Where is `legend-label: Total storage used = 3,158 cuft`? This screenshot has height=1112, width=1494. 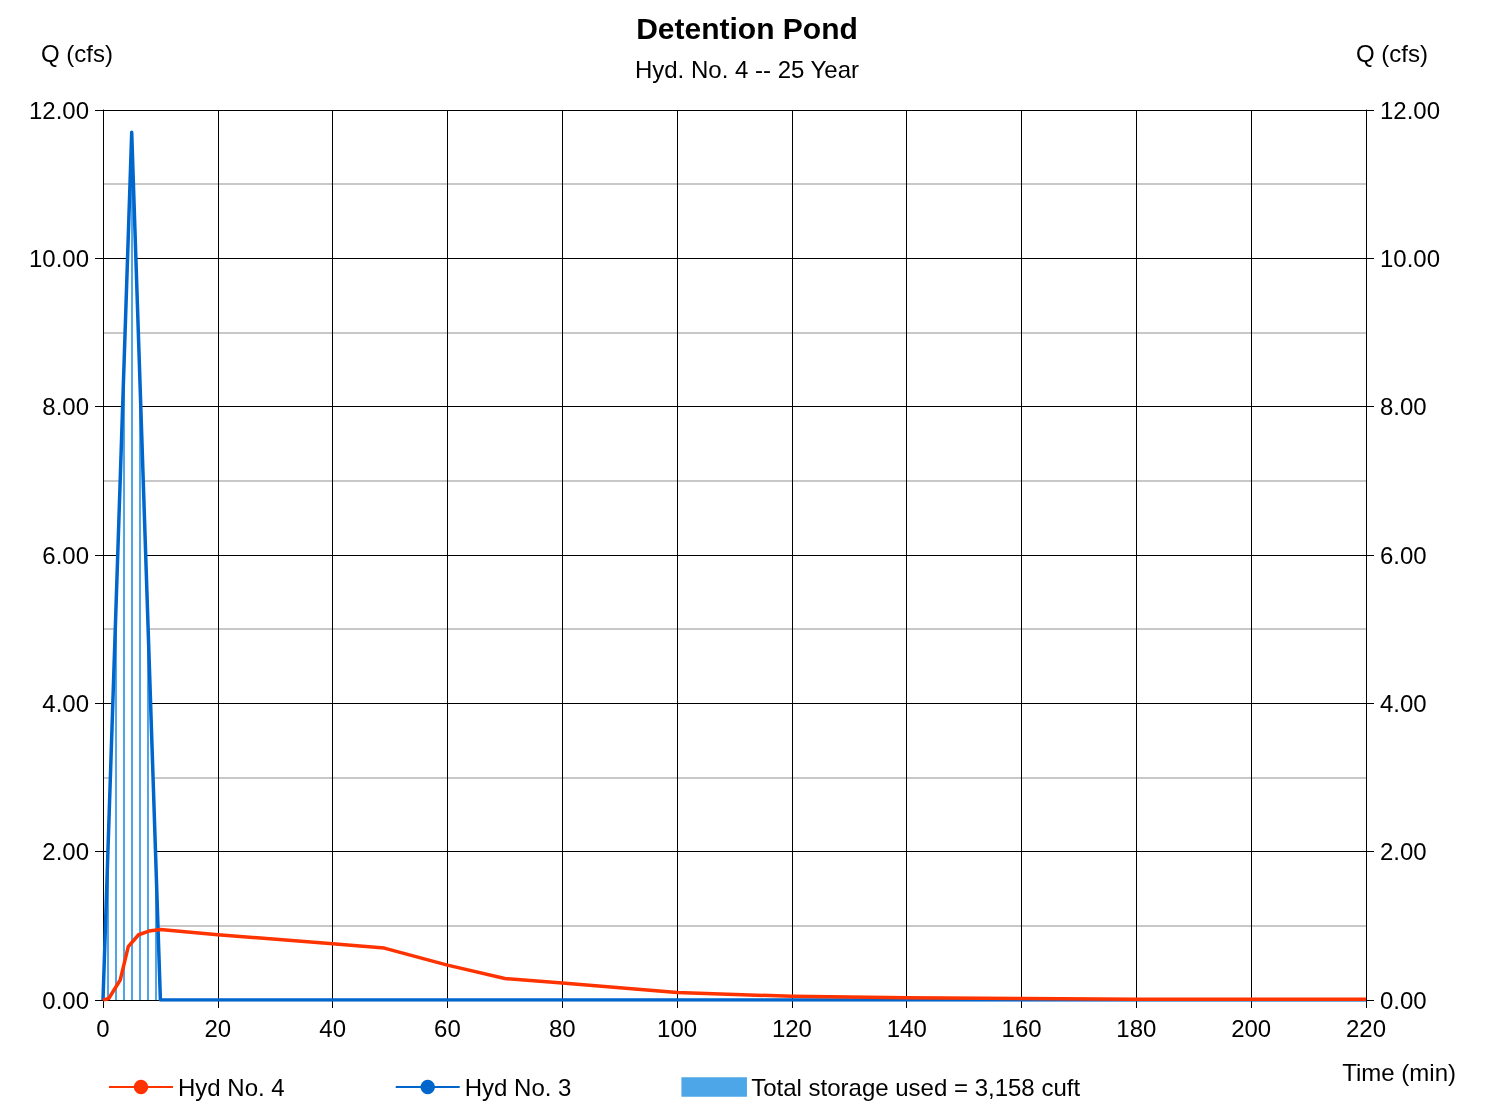
legend-label: Total storage used = 3,158 cuft is located at coordinates (916, 1087).